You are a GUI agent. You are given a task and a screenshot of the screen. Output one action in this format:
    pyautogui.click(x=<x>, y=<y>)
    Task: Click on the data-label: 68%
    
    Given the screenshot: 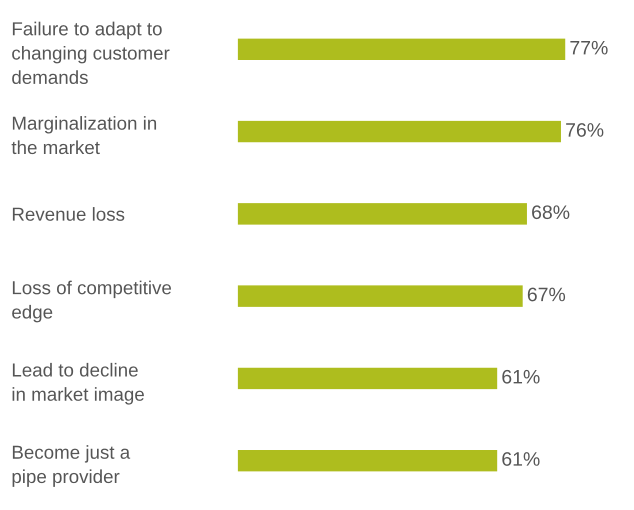 What is the action you would take?
    pyautogui.click(x=551, y=212)
    